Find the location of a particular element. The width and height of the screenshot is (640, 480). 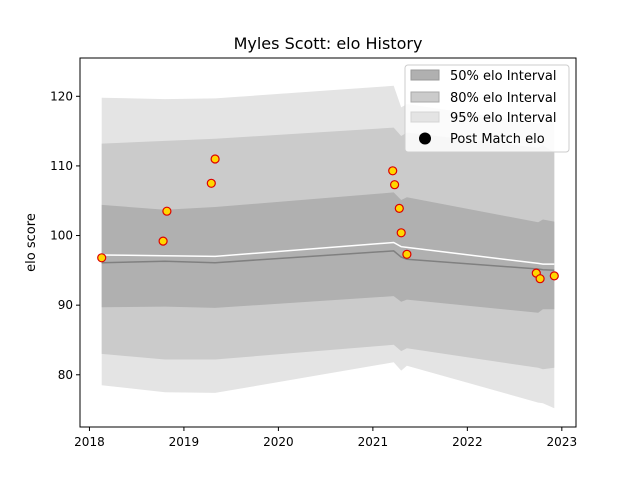

legend-label-50: 50% elo Interval is located at coordinates (503, 76).